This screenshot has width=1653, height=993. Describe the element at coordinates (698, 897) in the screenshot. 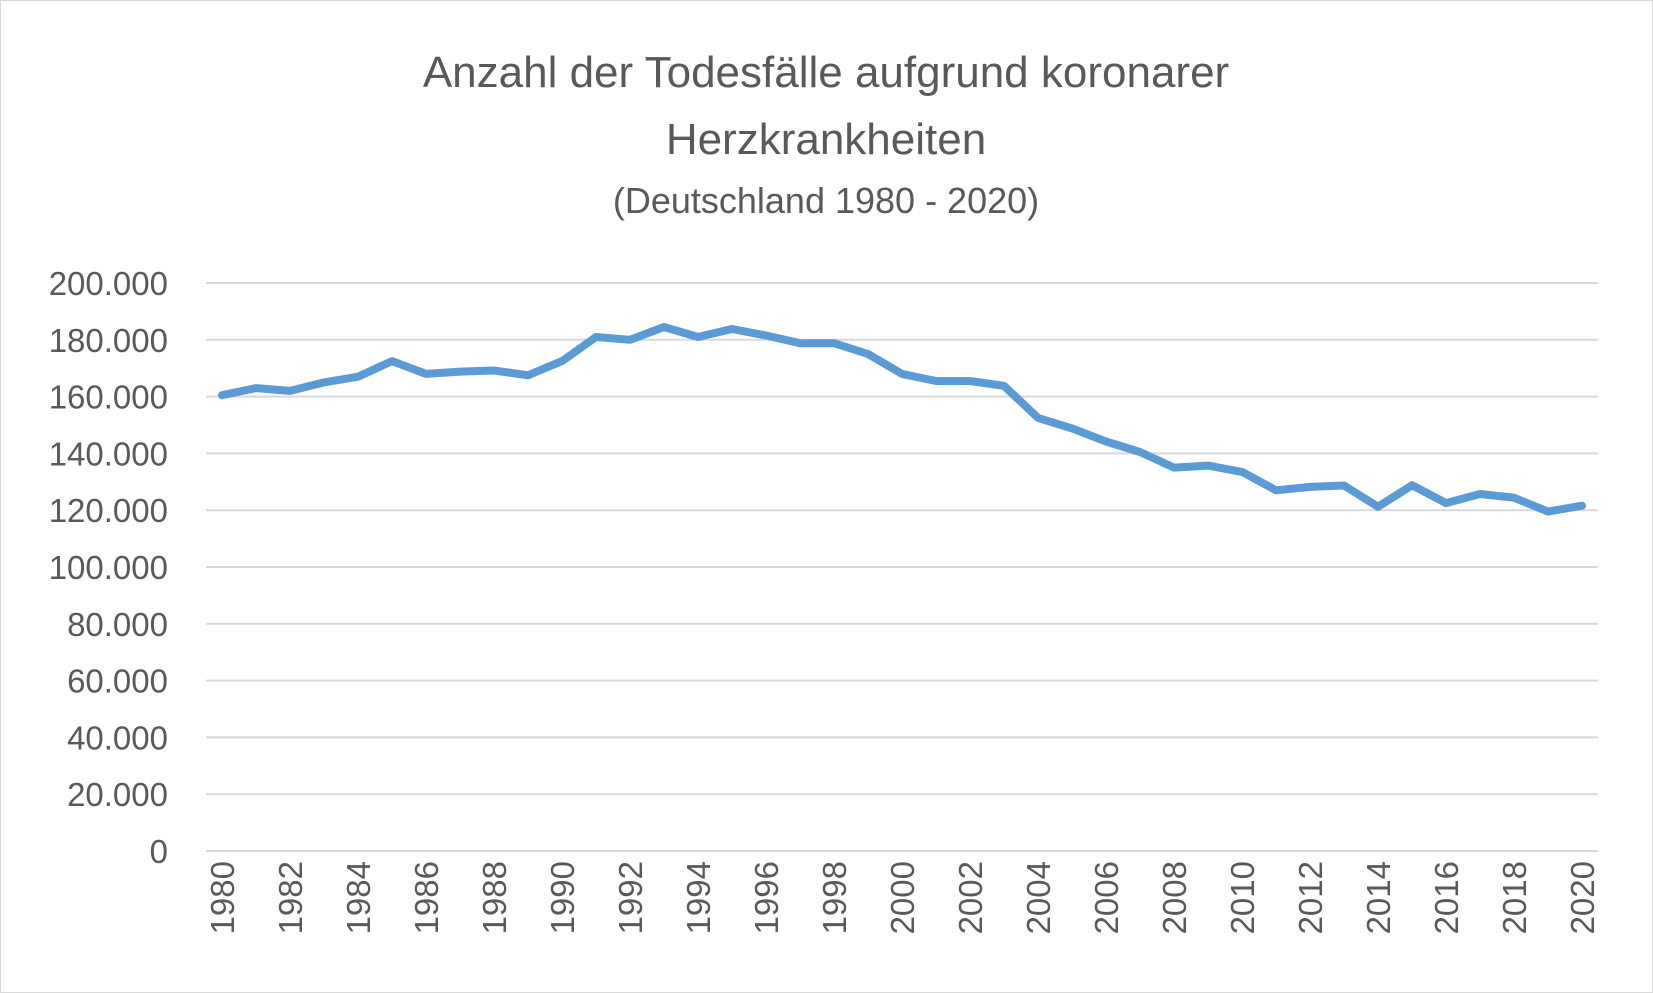

I see `x-tick-label: 1994` at that location.